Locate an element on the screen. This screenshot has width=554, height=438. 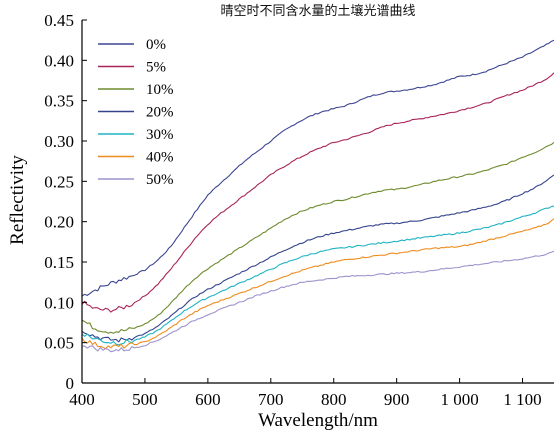
legend-label: 20% is located at coordinates (160, 113).